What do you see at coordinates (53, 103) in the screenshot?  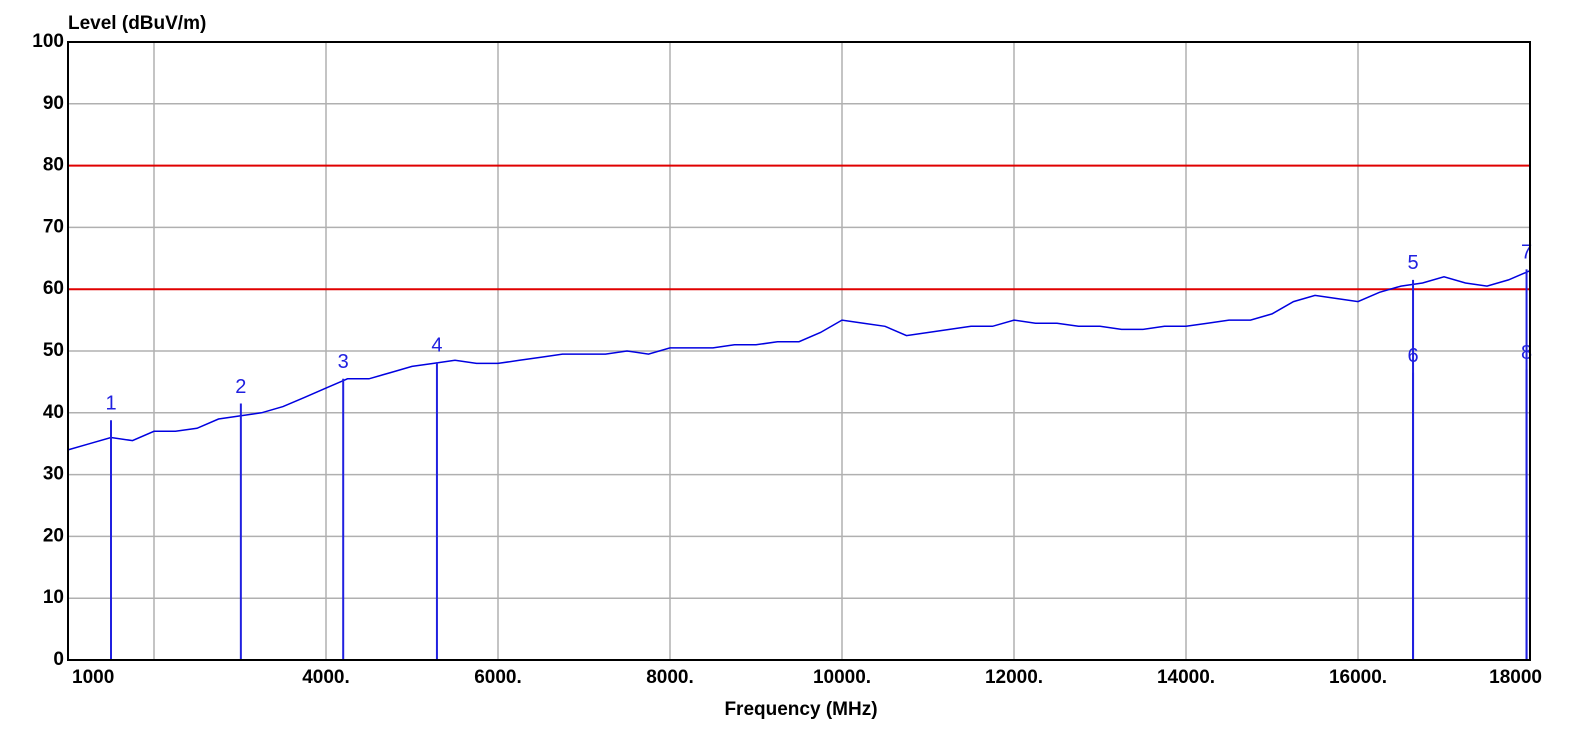 I see `y-tick-label: 90` at bounding box center [53, 103].